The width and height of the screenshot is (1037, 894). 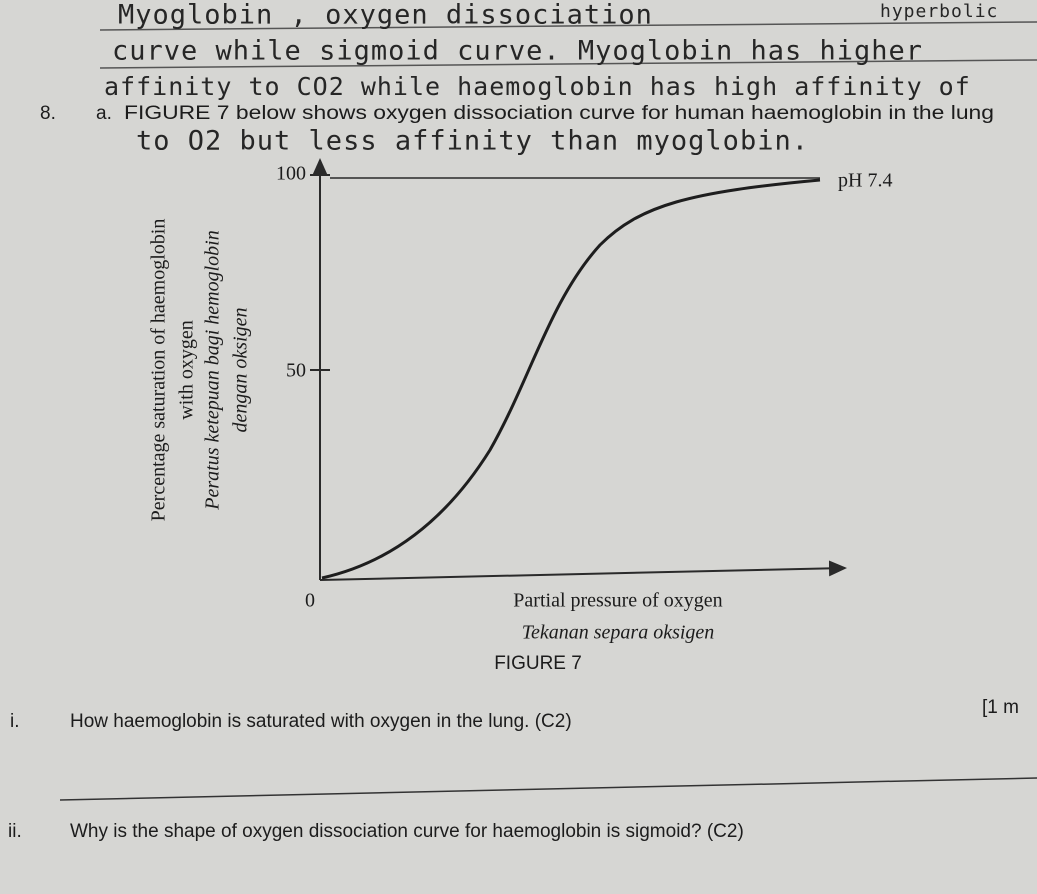 What do you see at coordinates (48, 113) in the screenshot?
I see `question-number: 8.` at bounding box center [48, 113].